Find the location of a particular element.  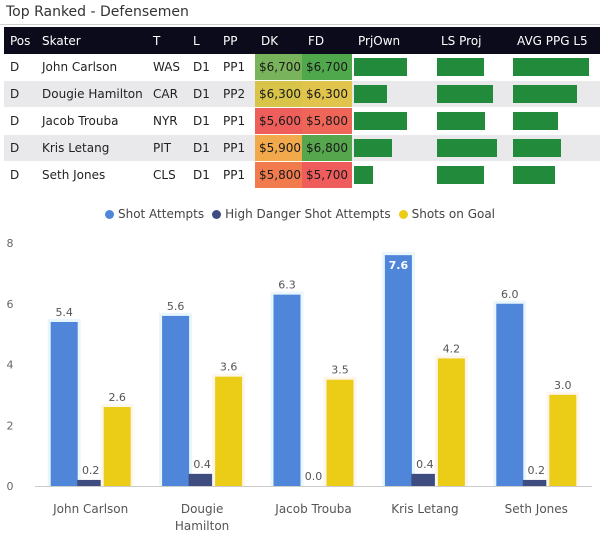

y-tick-label: 4 is located at coordinates (10, 365).